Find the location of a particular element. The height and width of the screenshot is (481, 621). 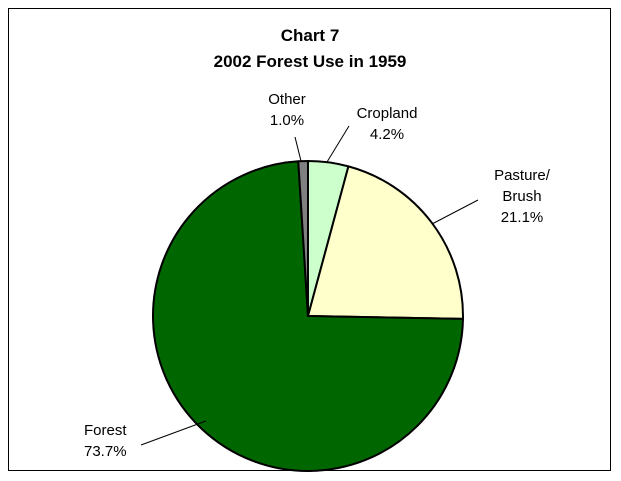

chart-subtitle: 2002 Forest Use in 1959 is located at coordinates (310, 61).